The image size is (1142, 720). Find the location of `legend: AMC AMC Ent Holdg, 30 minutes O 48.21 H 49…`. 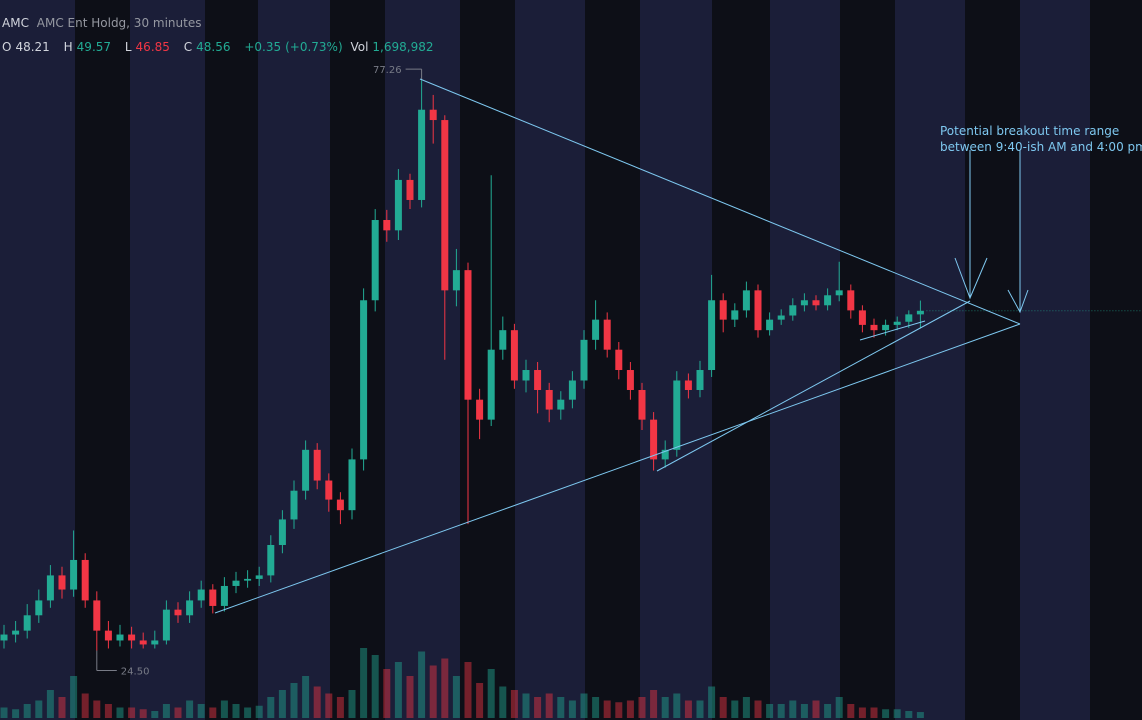

legend: AMC AMC Ent Holdg, 30 minutes O 48.21 H 49… is located at coordinates (220, 35).